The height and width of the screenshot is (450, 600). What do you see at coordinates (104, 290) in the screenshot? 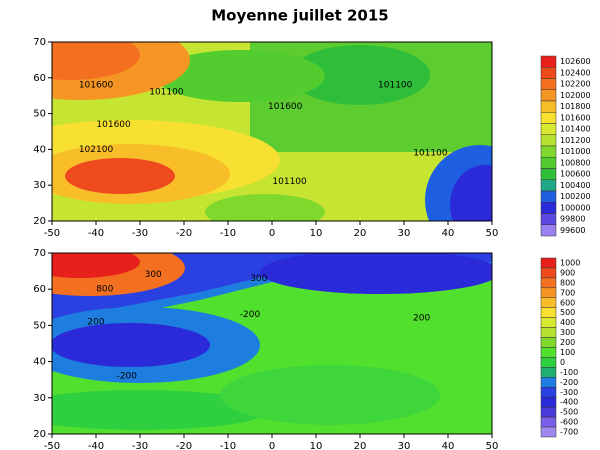
I see `contour-label: 800` at bounding box center [104, 290].